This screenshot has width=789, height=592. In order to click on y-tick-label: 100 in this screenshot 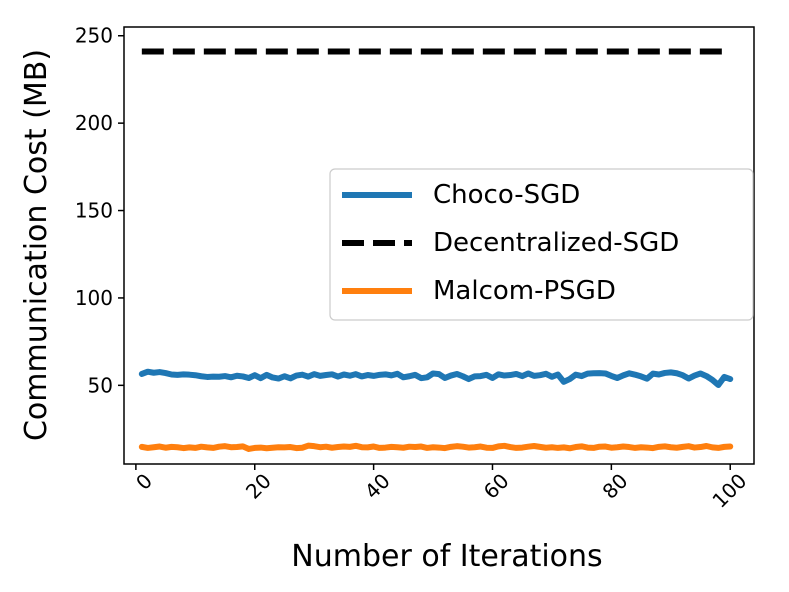, I will do `click(94, 298)`.